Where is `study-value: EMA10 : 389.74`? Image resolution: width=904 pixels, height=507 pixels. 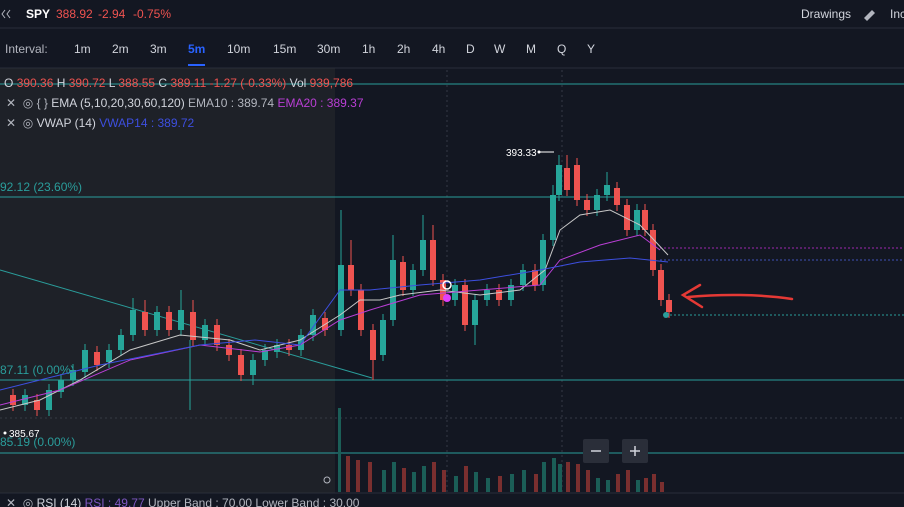 study-value: EMA10 : 389.74 is located at coordinates (231, 103).